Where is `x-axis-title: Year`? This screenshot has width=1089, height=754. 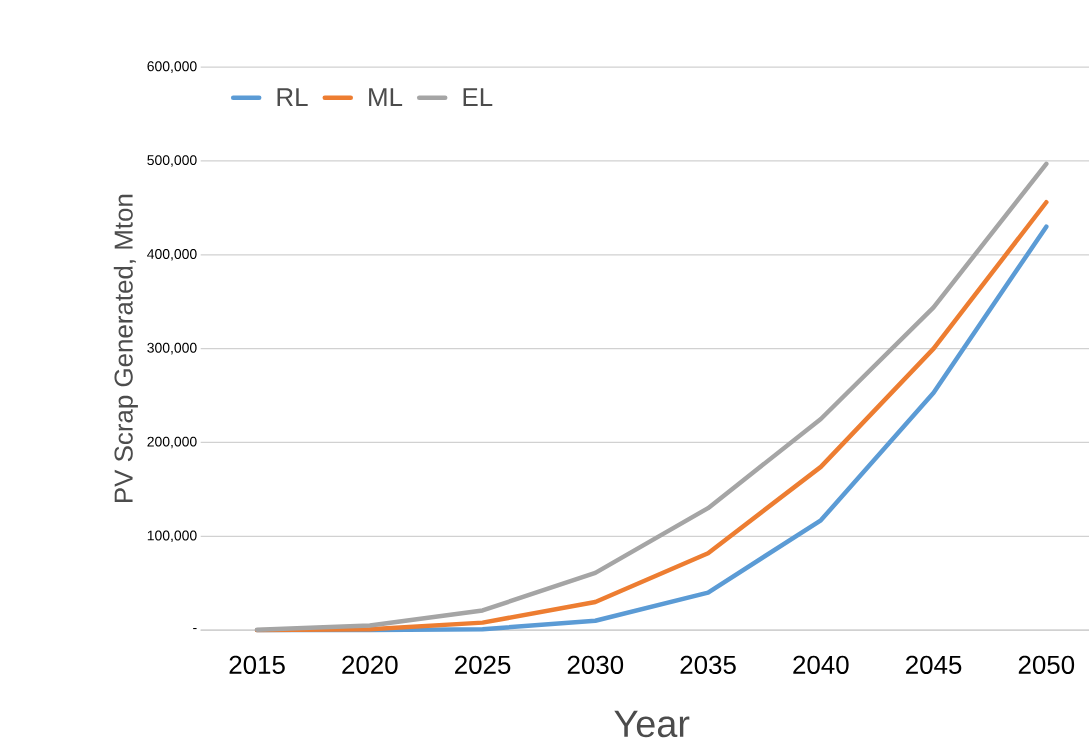 x-axis-title: Year is located at coordinates (652, 724).